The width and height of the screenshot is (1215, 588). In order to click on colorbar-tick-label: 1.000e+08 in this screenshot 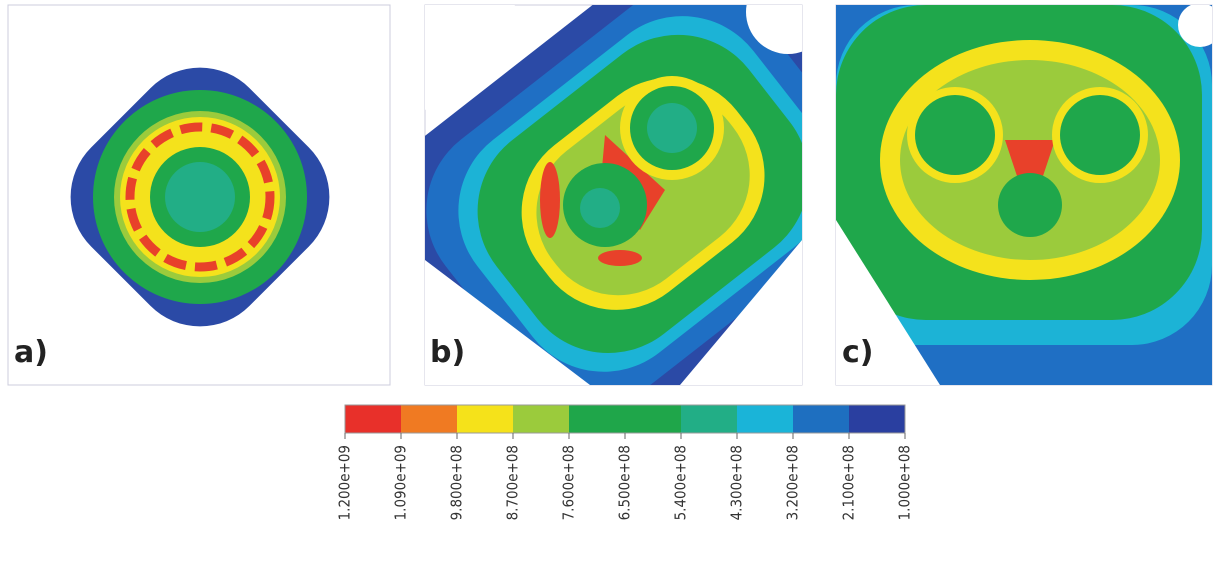, I will do `click(905, 482)`.